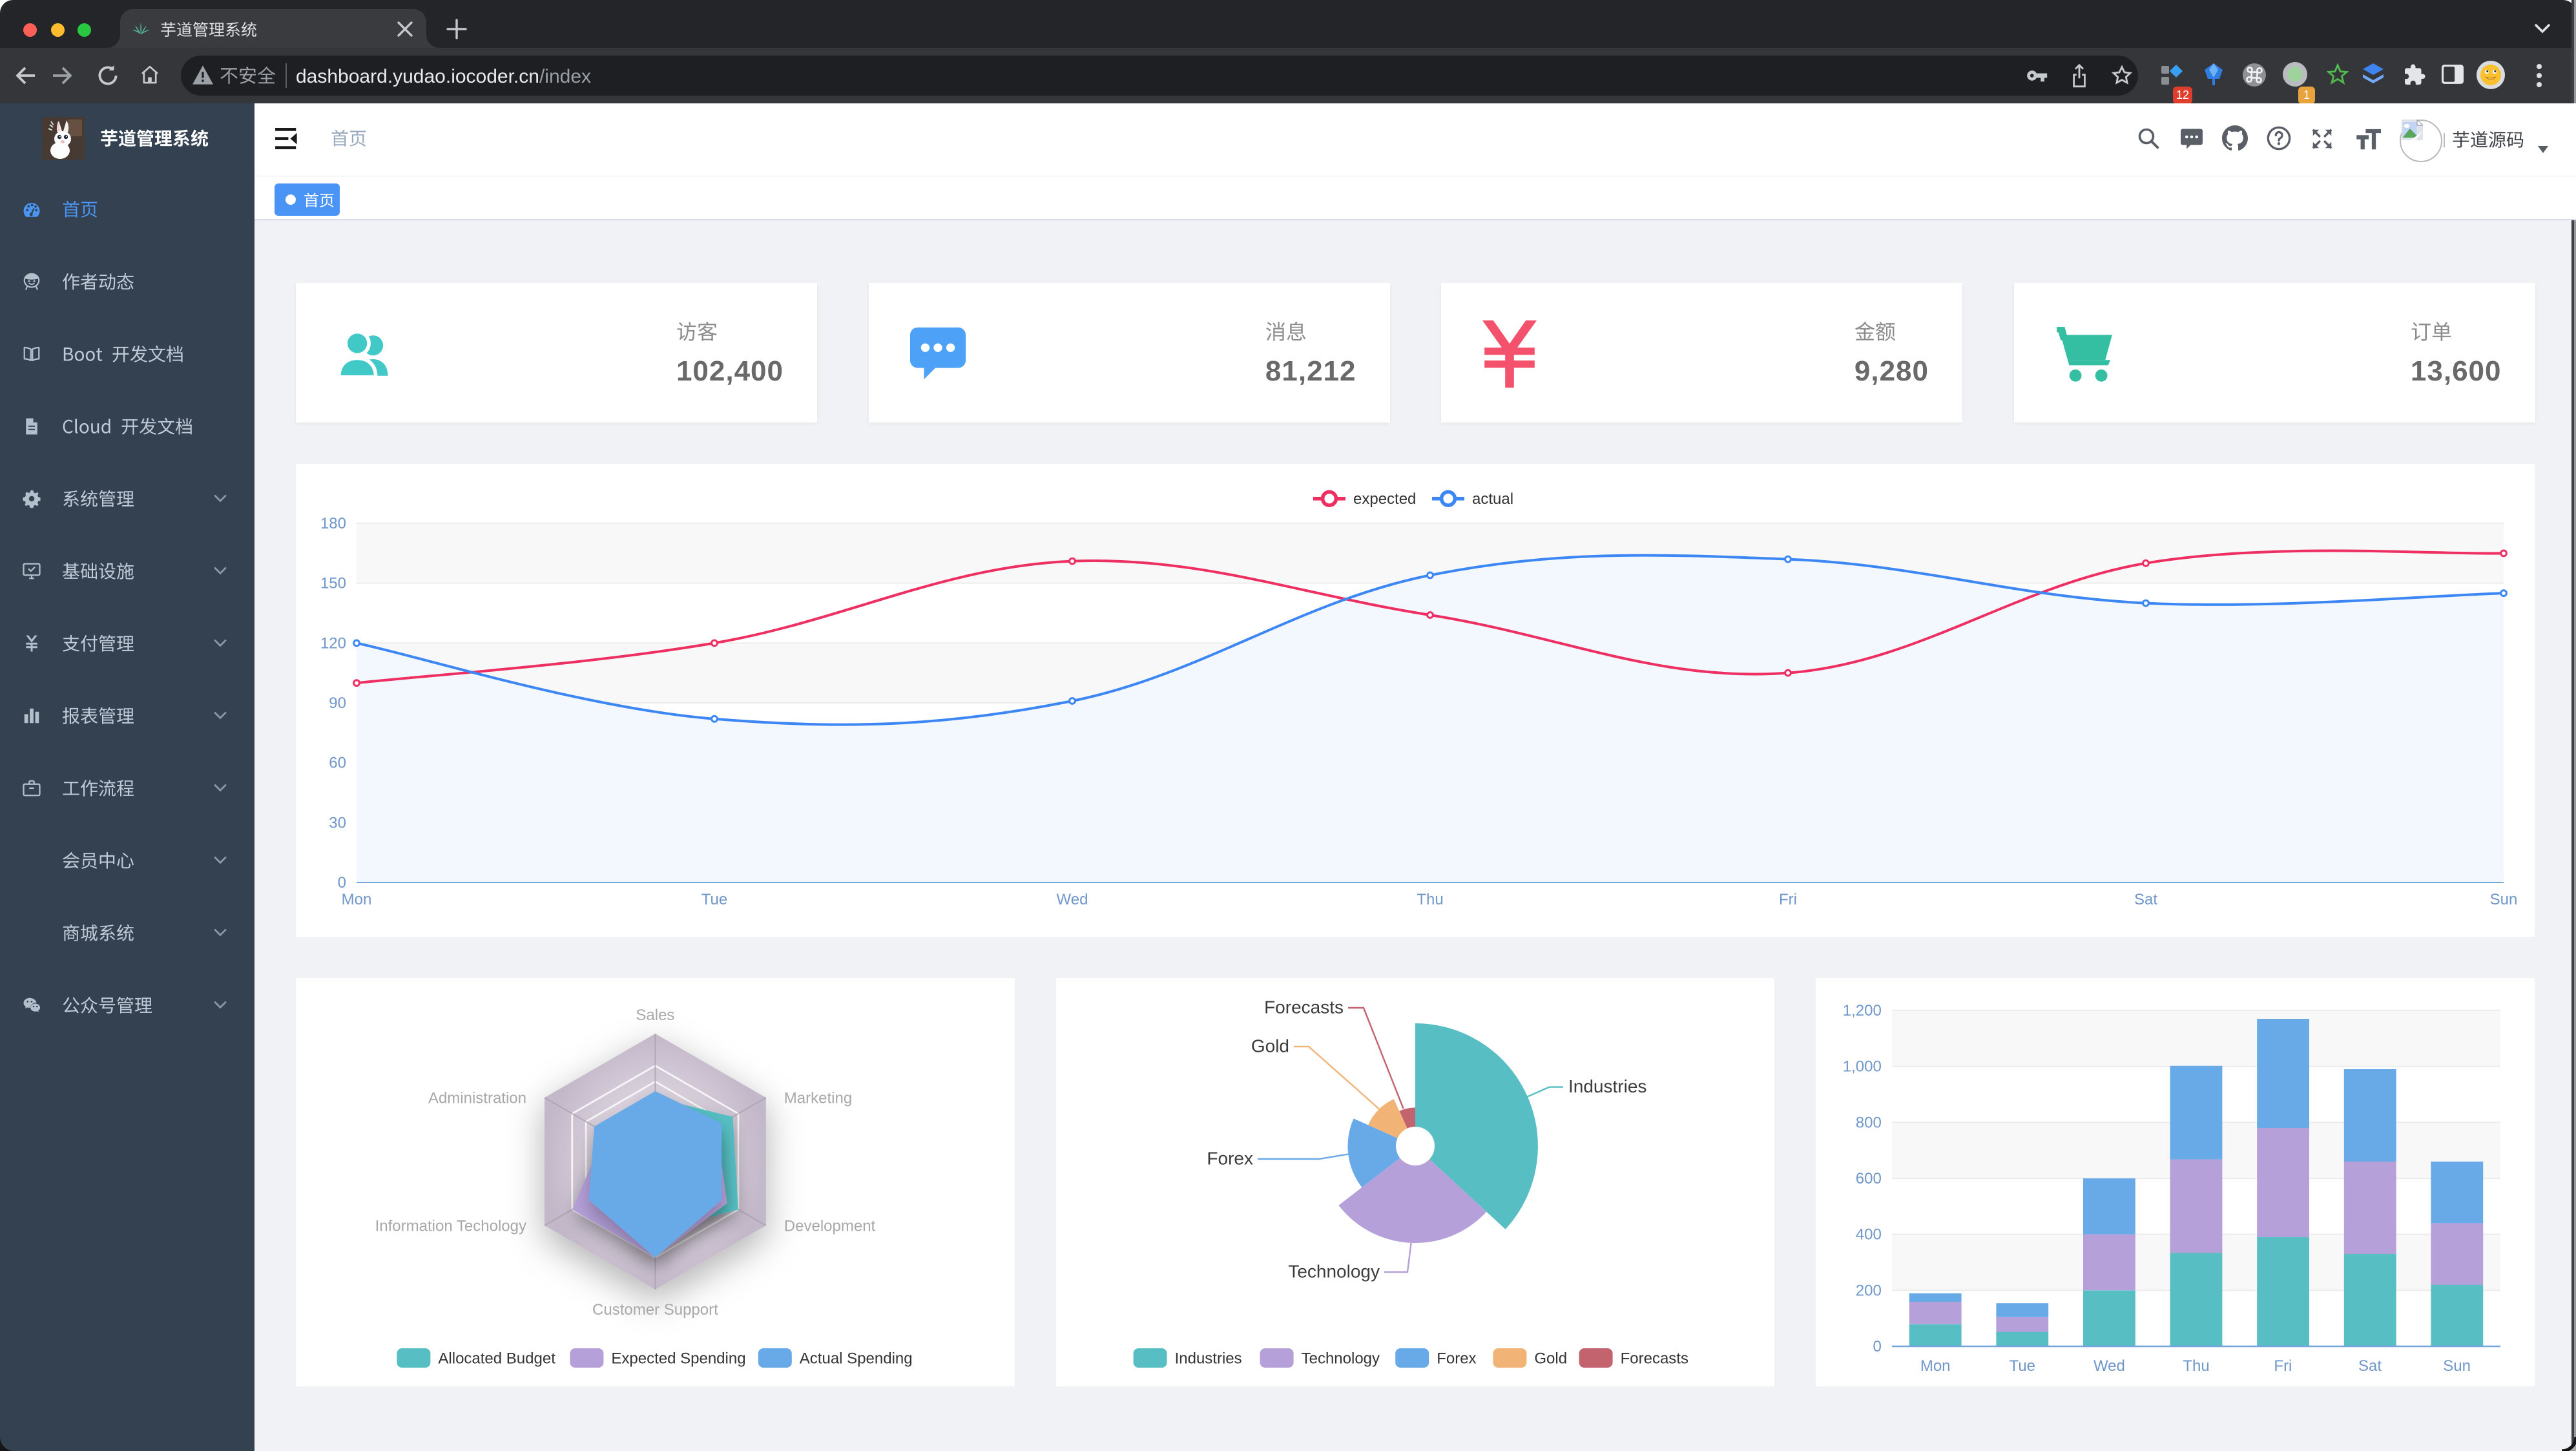 Image resolution: width=2576 pixels, height=1451 pixels. I want to click on svg-text: expected, so click(1384, 499).